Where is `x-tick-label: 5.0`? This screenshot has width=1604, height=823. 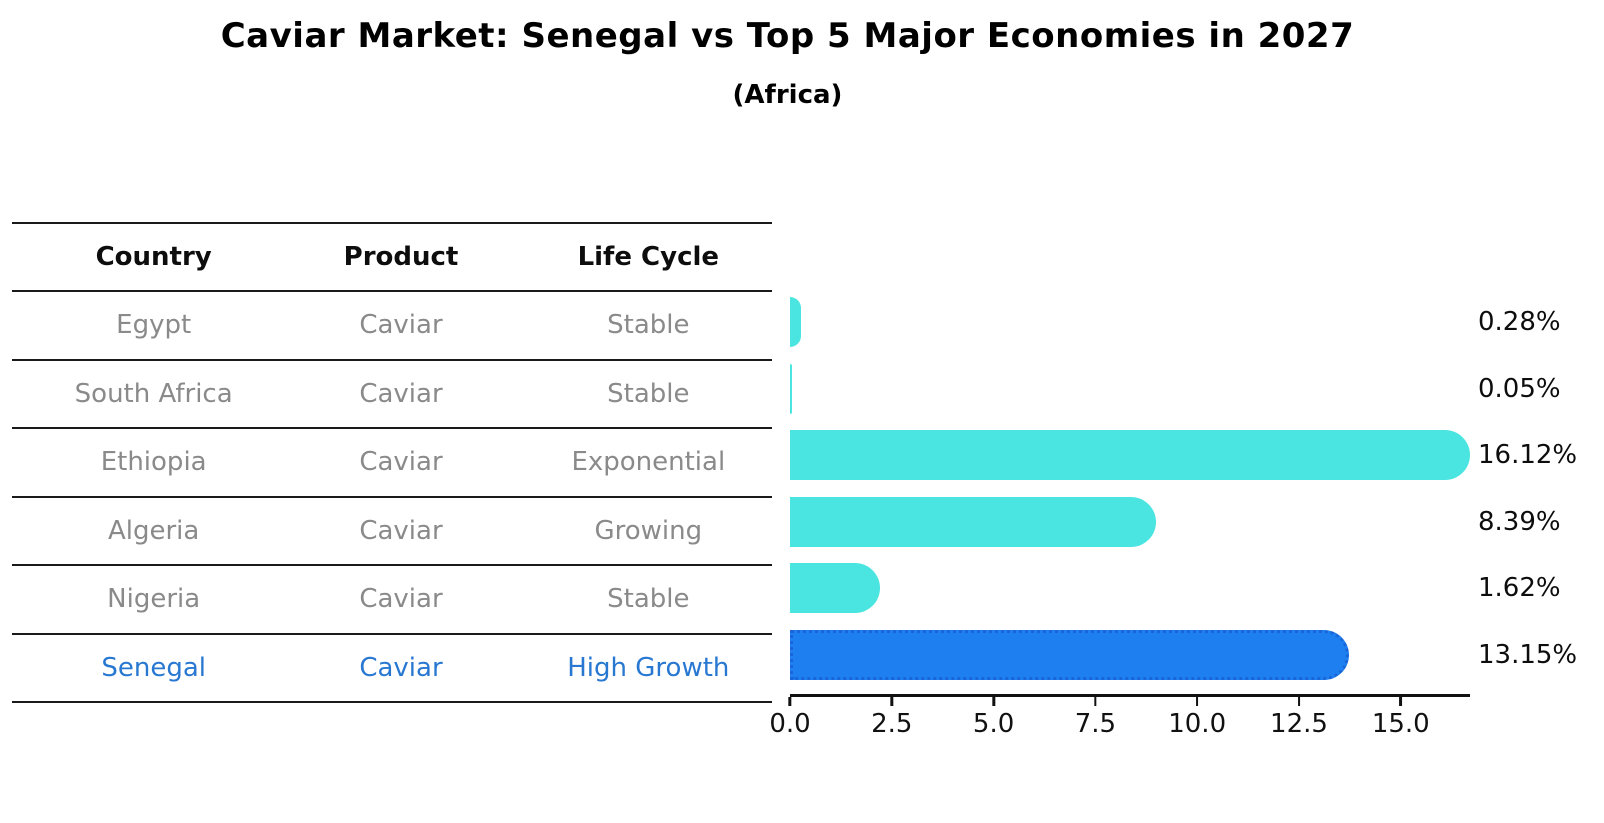
x-tick-label: 5.0 is located at coordinates (993, 724).